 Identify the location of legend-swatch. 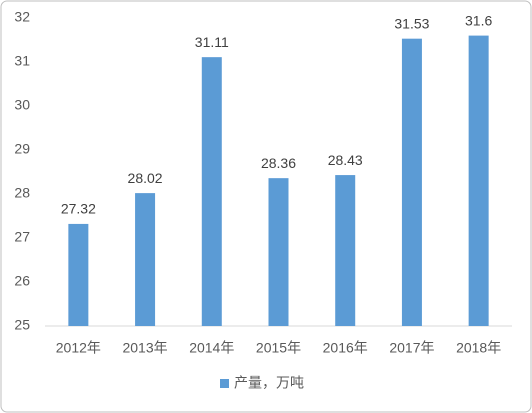
(224, 383).